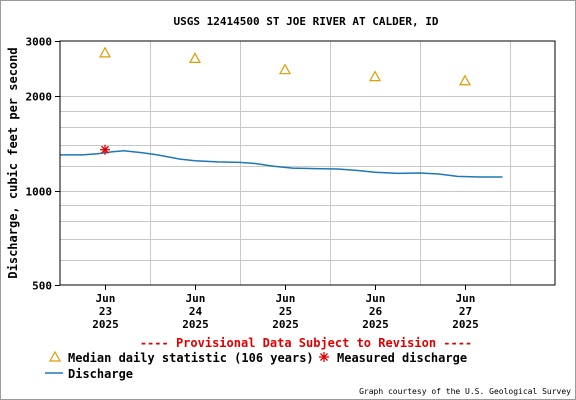 This screenshot has height=400, width=576. What do you see at coordinates (465, 311) in the screenshot?
I see `x-tick-label: 27` at bounding box center [465, 311].